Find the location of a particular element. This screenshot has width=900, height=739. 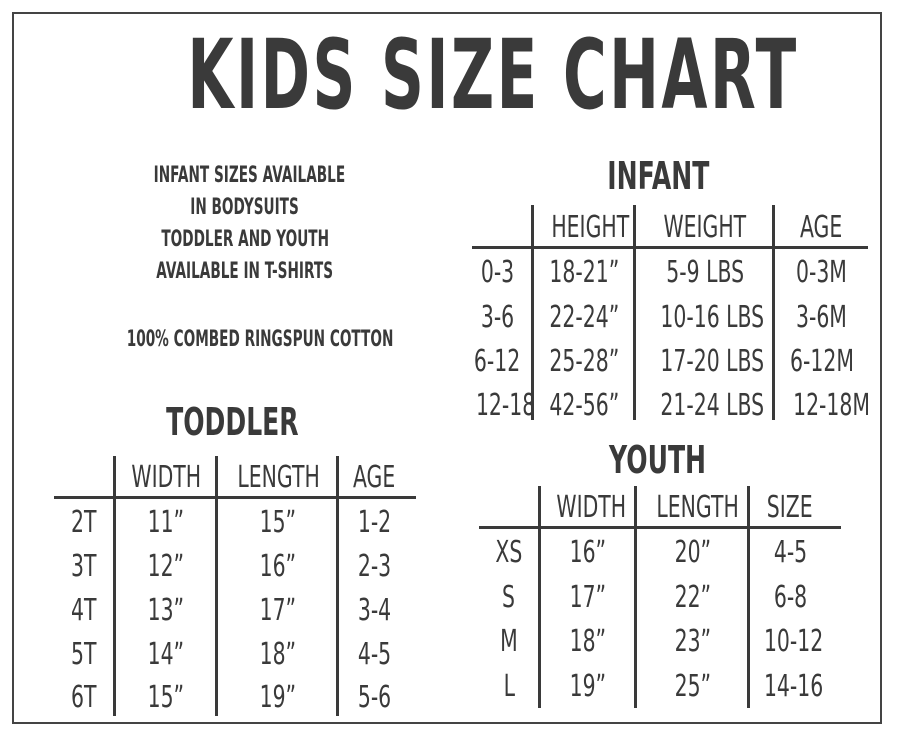

infant-cell: 42-56” is located at coordinates (584, 405).